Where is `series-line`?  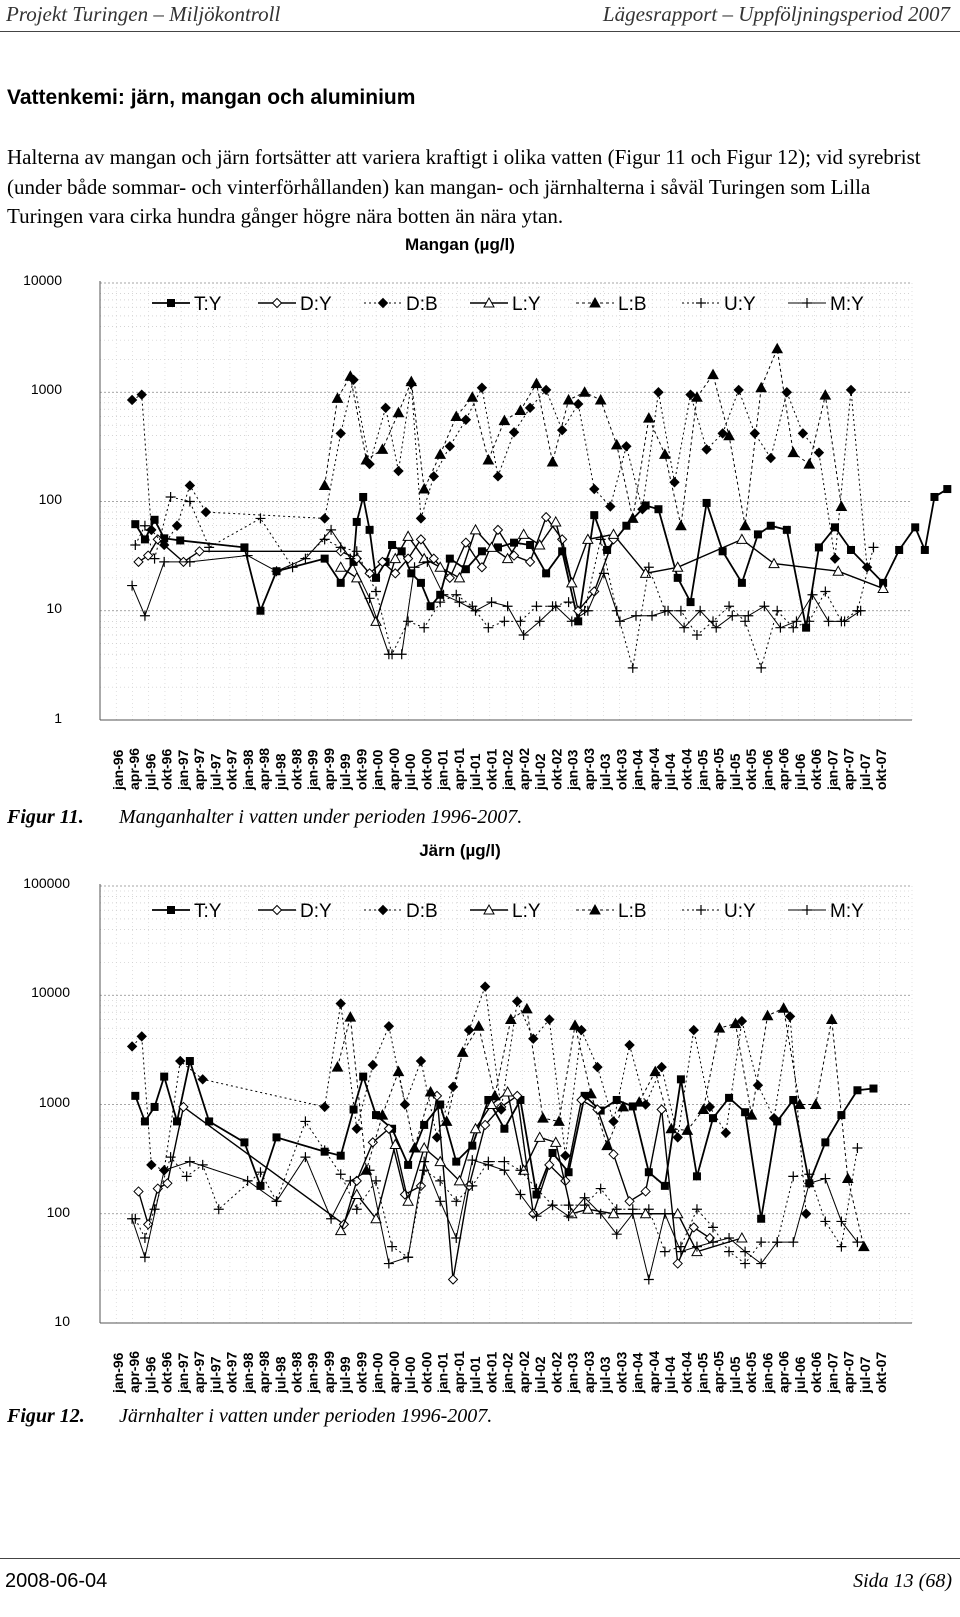 series-line is located at coordinates (583, 436).